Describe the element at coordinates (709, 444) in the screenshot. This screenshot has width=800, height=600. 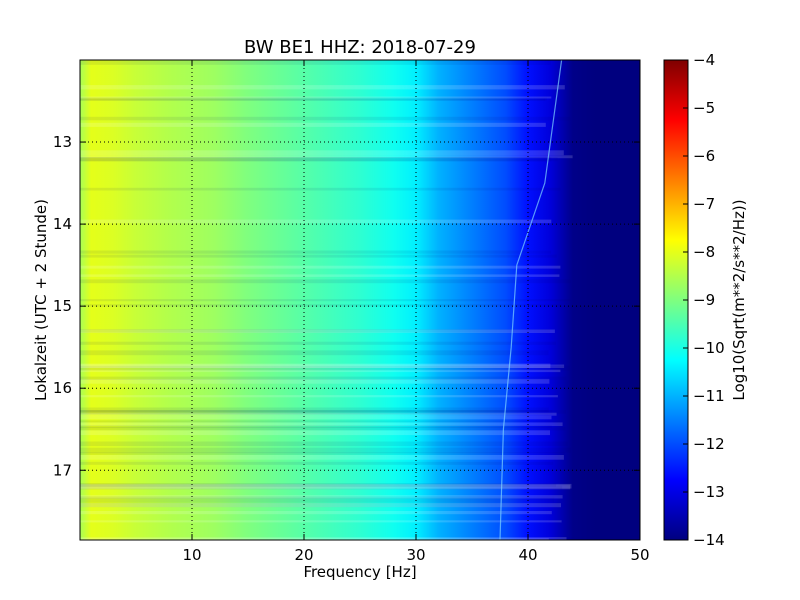
I see `colorbar-tick-label: −12` at that location.